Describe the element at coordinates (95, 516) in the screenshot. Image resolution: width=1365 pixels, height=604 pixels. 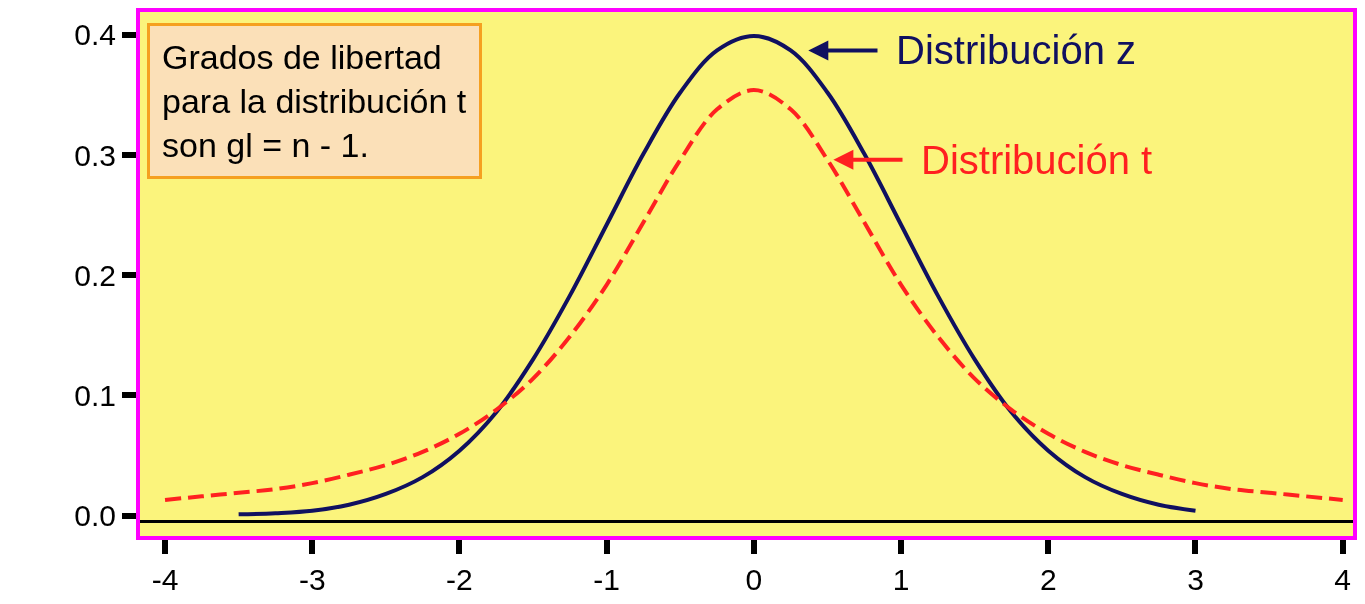
I see `y-tick-label: 0.0` at that location.